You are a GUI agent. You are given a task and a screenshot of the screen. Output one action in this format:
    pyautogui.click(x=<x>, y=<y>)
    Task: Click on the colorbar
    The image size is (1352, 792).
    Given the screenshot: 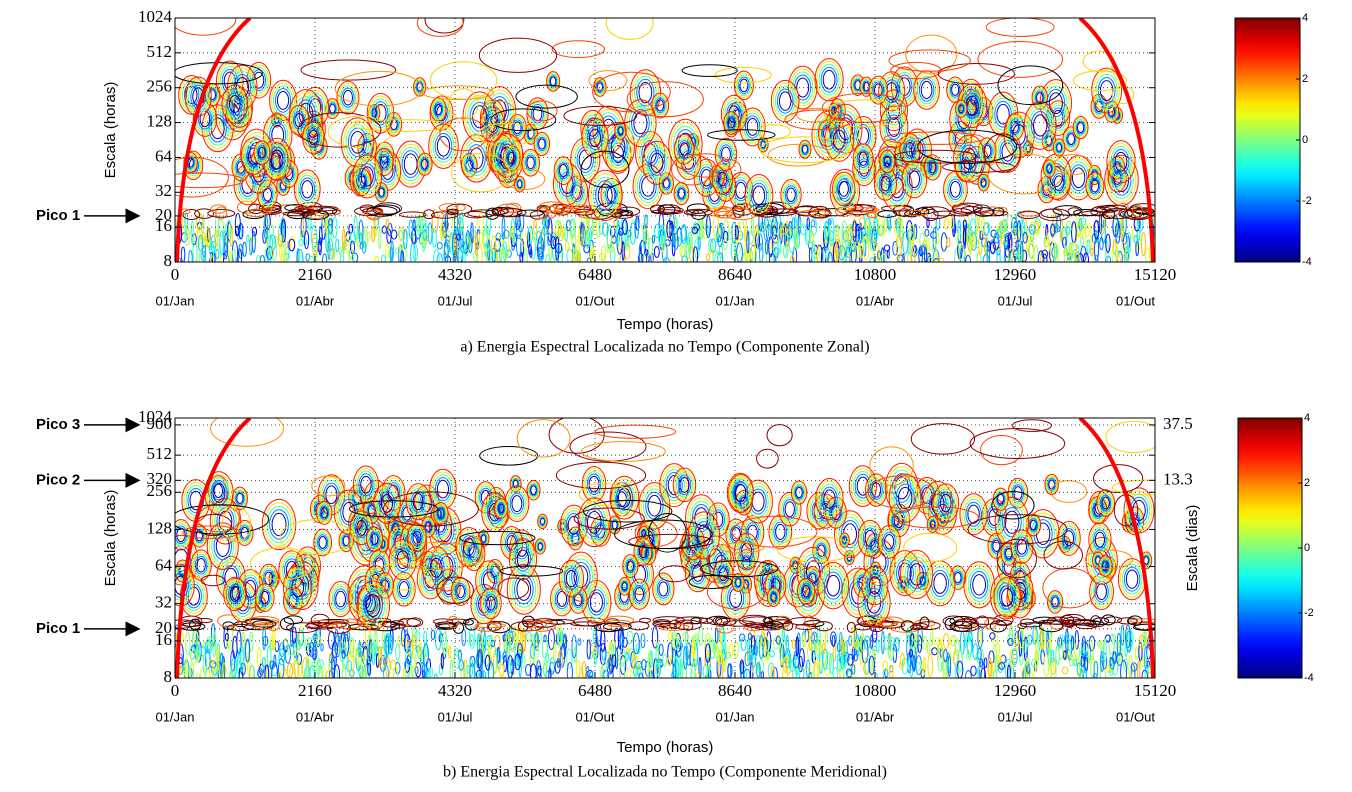 What is the action you would take?
    pyautogui.click(x=1267, y=140)
    